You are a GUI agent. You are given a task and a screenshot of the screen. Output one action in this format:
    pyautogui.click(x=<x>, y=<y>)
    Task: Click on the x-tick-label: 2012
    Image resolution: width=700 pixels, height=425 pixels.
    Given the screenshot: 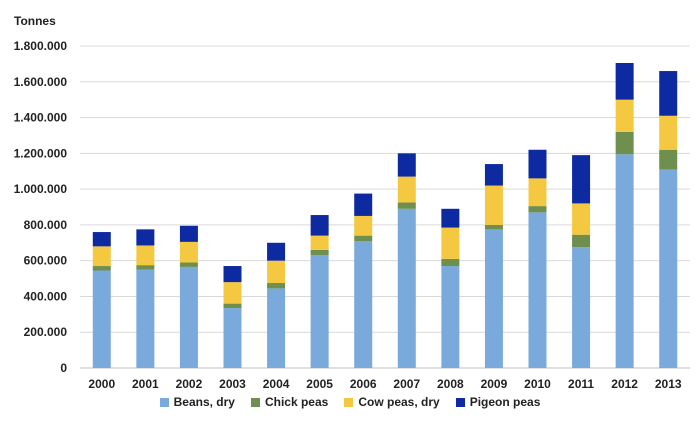 What is the action you would take?
    pyautogui.click(x=624, y=383)
    